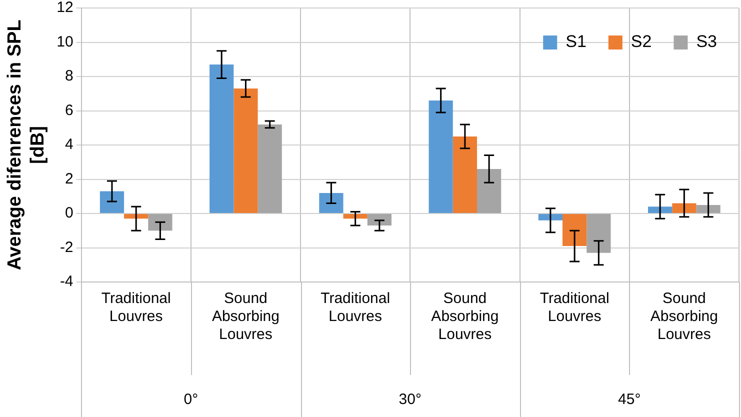  Describe the element at coordinates (641, 42) in the screenshot. I see `legend-label: S2` at that location.